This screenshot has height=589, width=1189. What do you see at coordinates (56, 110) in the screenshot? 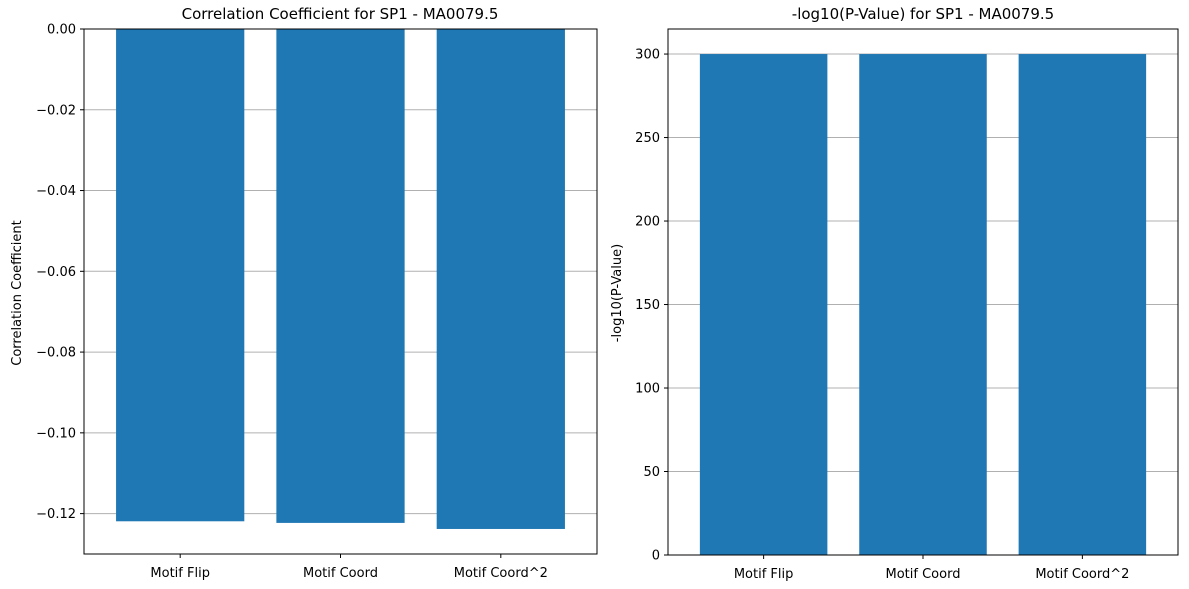
I see `y-tick-label: −0.02` at bounding box center [56, 110].